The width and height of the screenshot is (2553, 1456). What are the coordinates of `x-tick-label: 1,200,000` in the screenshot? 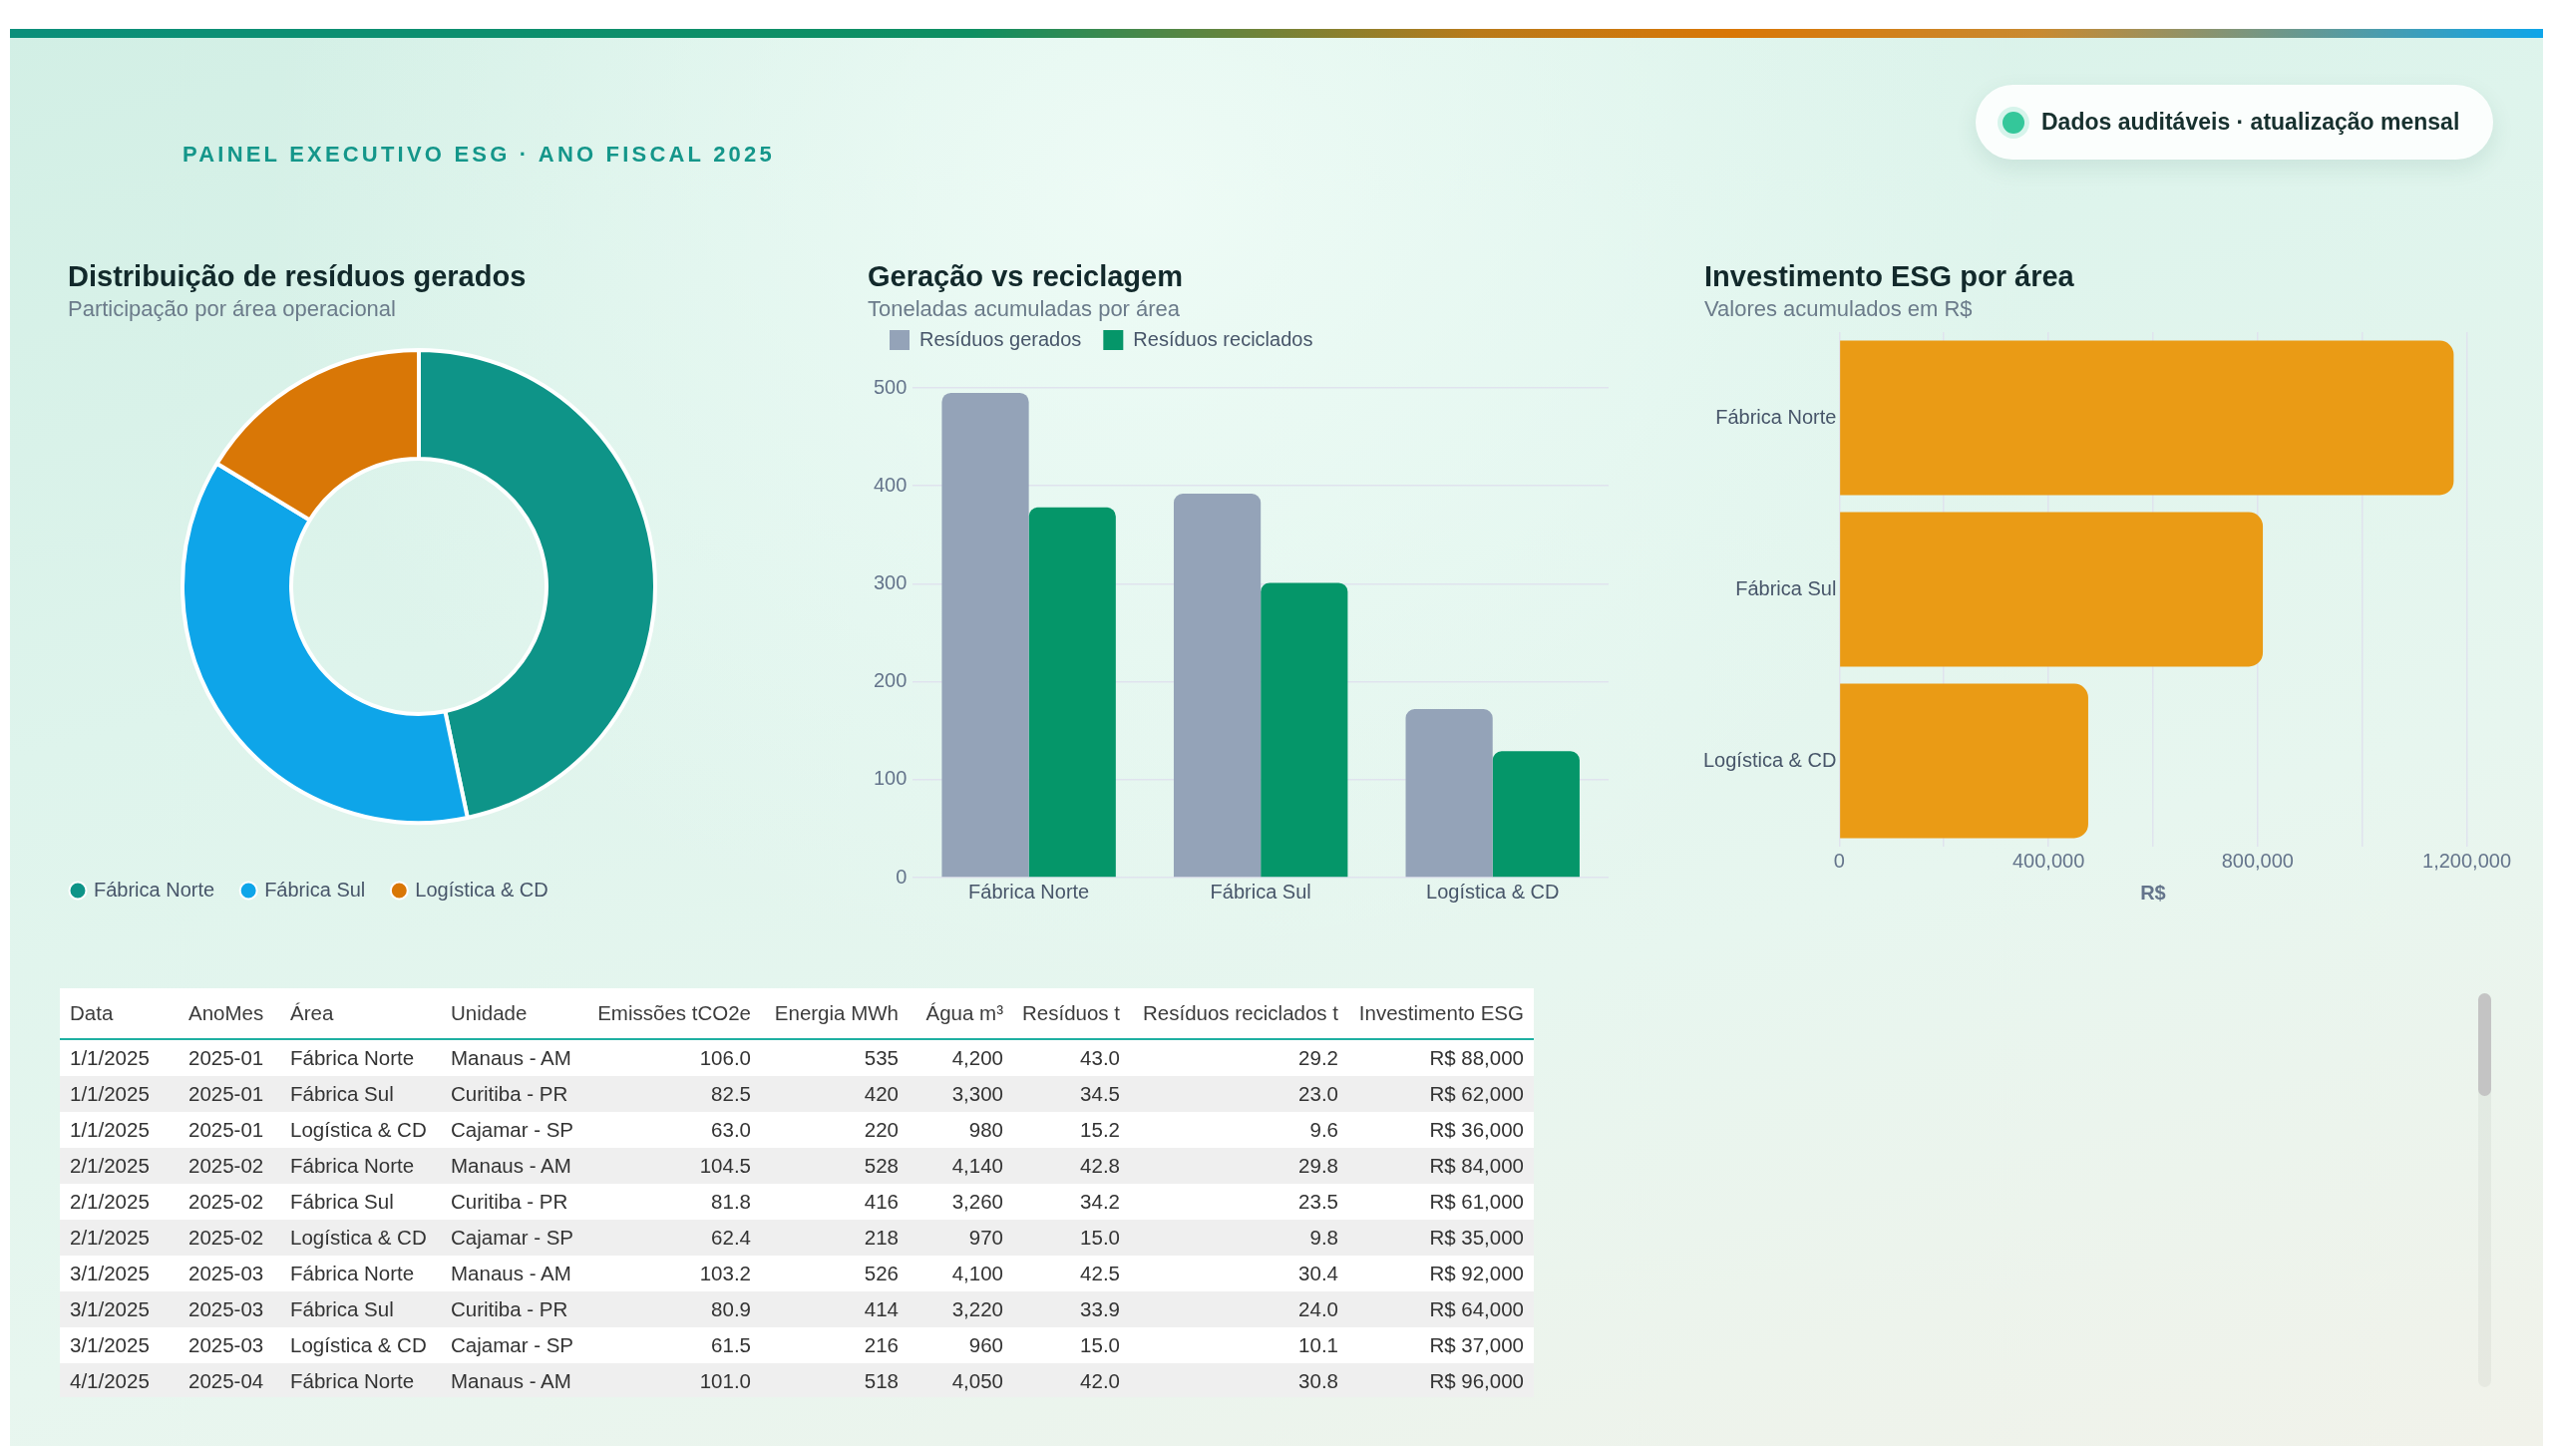 It's located at (2467, 860).